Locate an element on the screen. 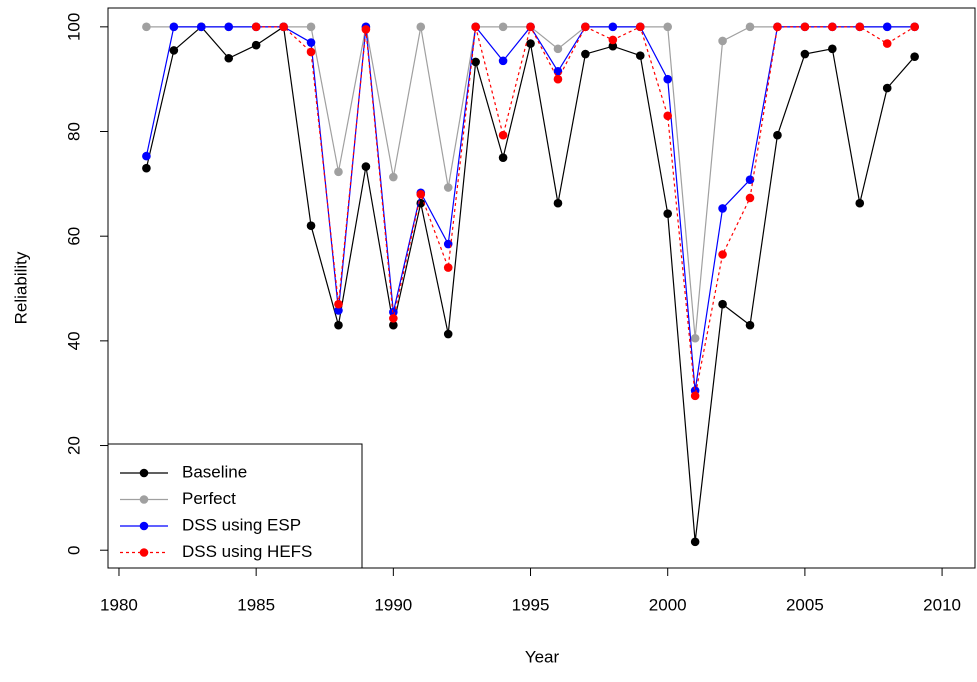 The width and height of the screenshot is (977, 682). x-tick-label: 2000 is located at coordinates (668, 604).